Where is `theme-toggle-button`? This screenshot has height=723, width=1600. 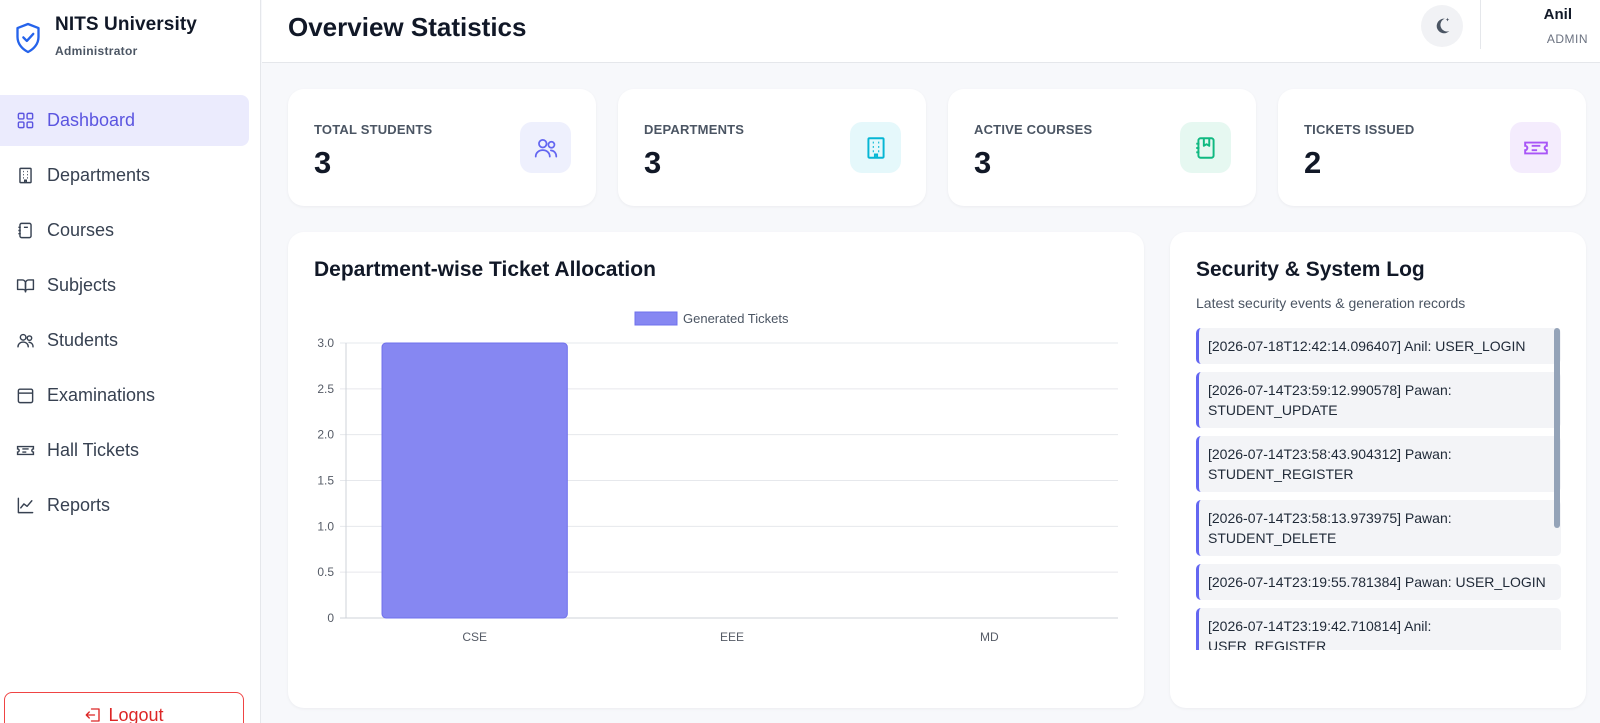
theme-toggle-button is located at coordinates (1442, 26).